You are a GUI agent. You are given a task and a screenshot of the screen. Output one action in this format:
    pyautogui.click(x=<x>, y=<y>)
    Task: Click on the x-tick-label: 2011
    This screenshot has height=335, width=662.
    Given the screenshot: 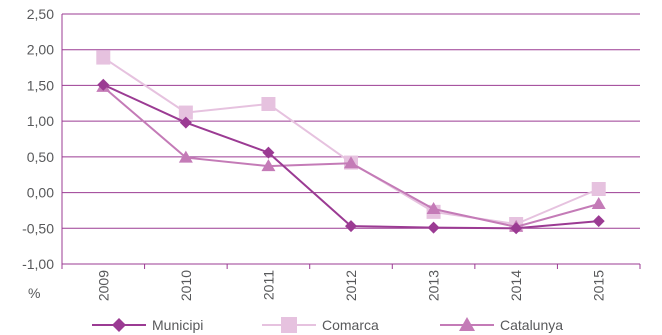 What is the action you would take?
    pyautogui.click(x=268, y=285)
    